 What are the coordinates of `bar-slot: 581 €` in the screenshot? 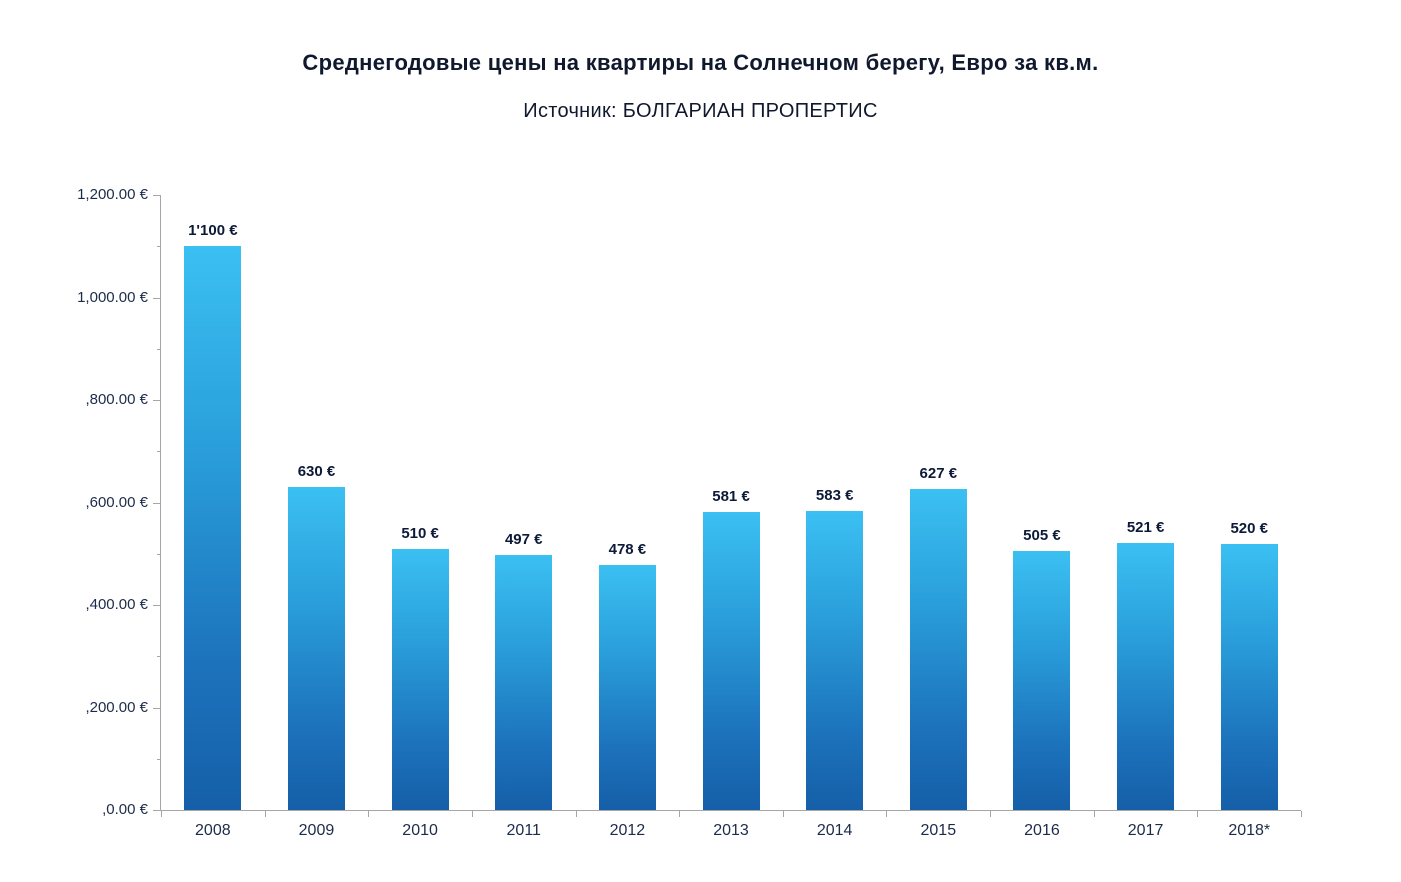 It's located at (731, 502).